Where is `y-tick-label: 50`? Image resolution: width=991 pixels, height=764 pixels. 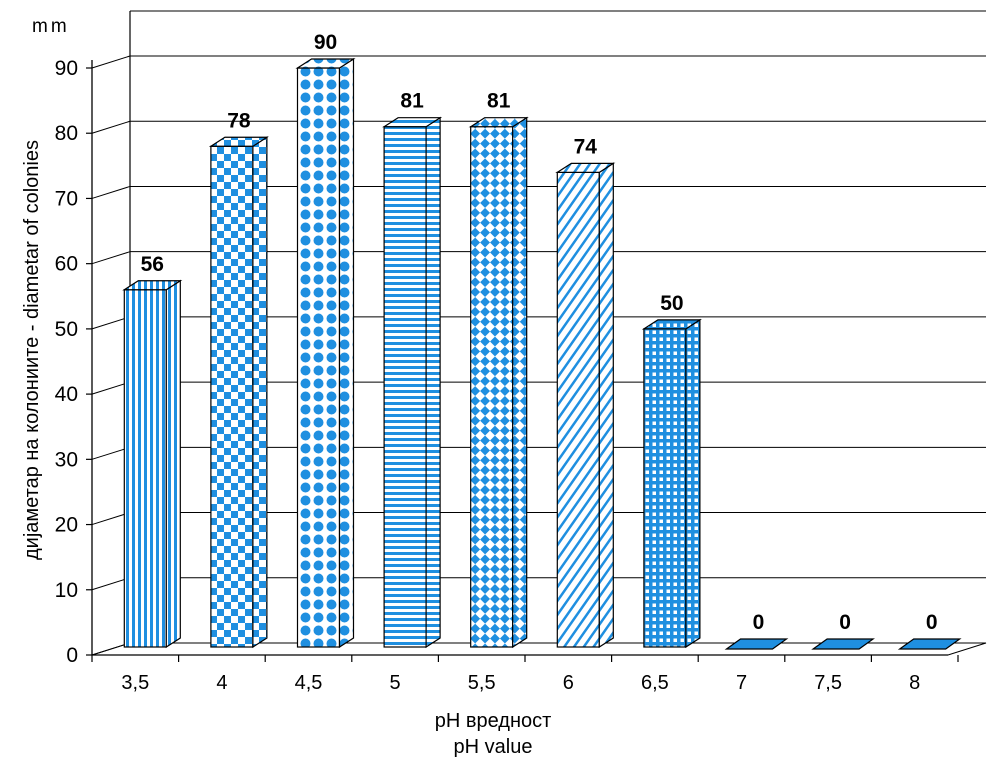 y-tick-label: 50 is located at coordinates (66, 329).